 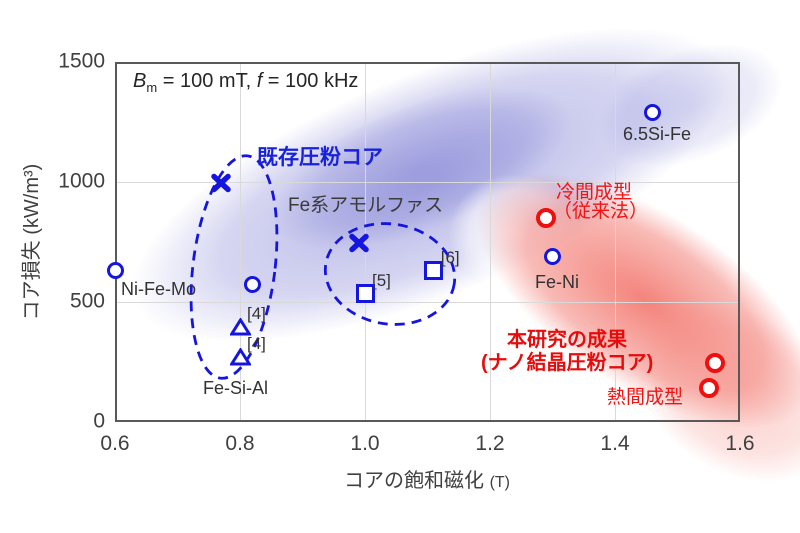 What do you see at coordinates (81, 61) in the screenshot?
I see `y-tick-label: 1500` at bounding box center [81, 61].